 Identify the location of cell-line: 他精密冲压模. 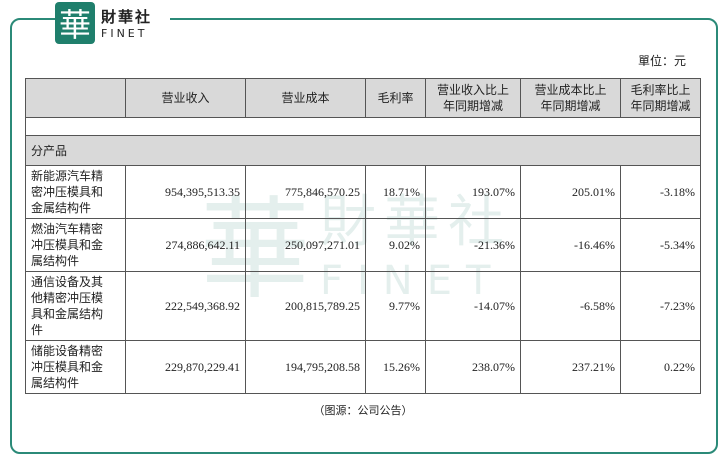
(67, 298).